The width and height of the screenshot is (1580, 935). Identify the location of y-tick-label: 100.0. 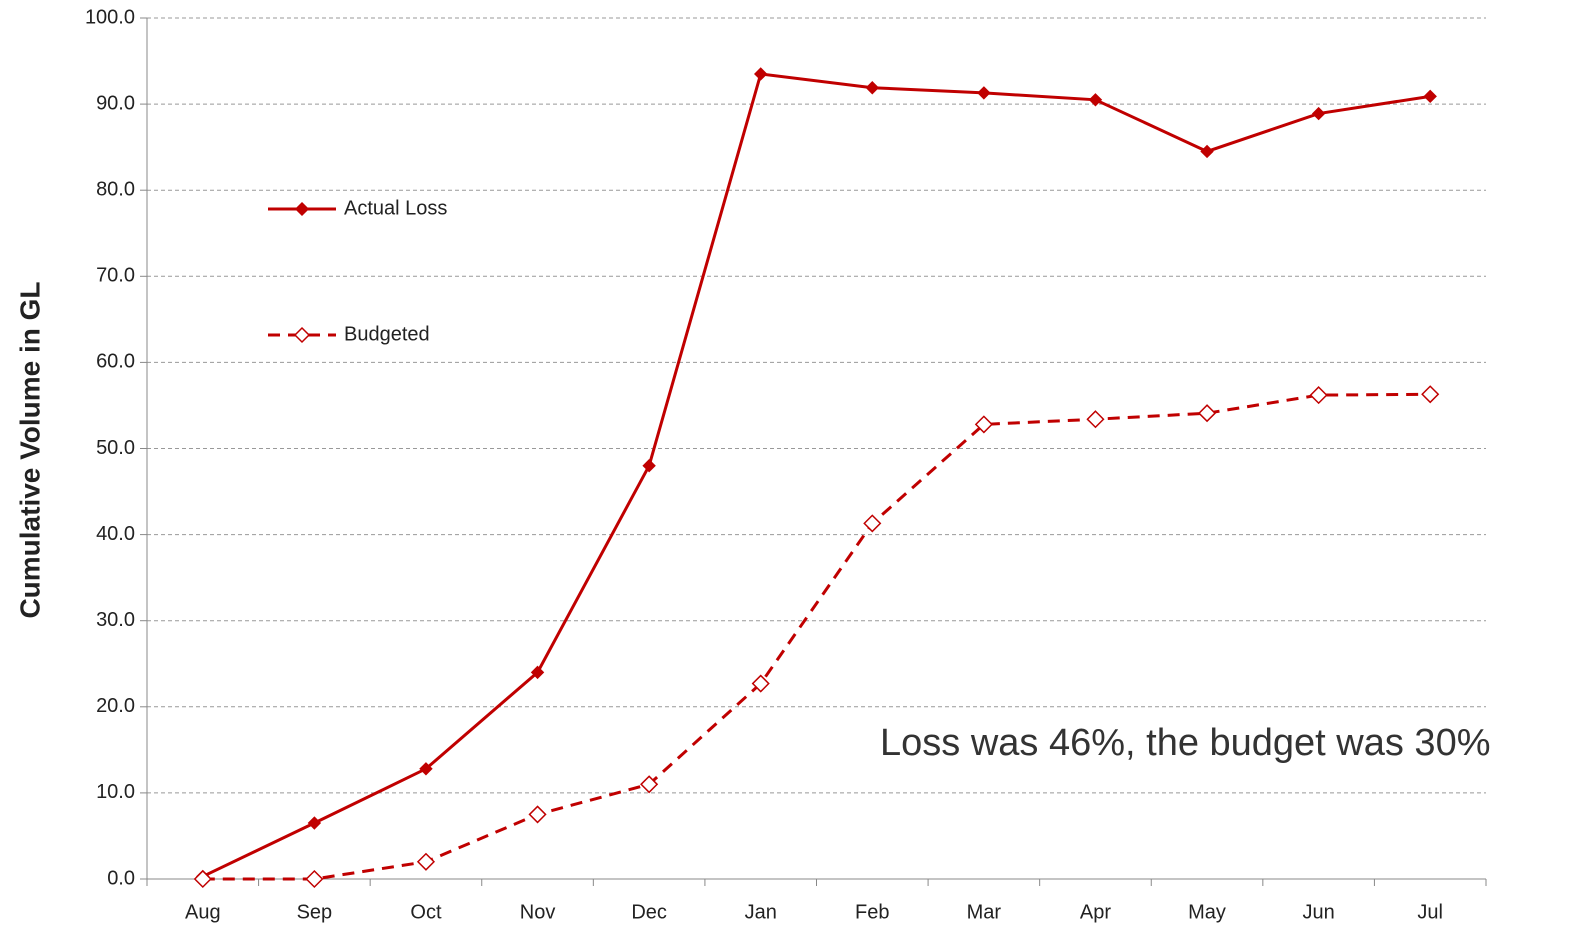
(110, 17).